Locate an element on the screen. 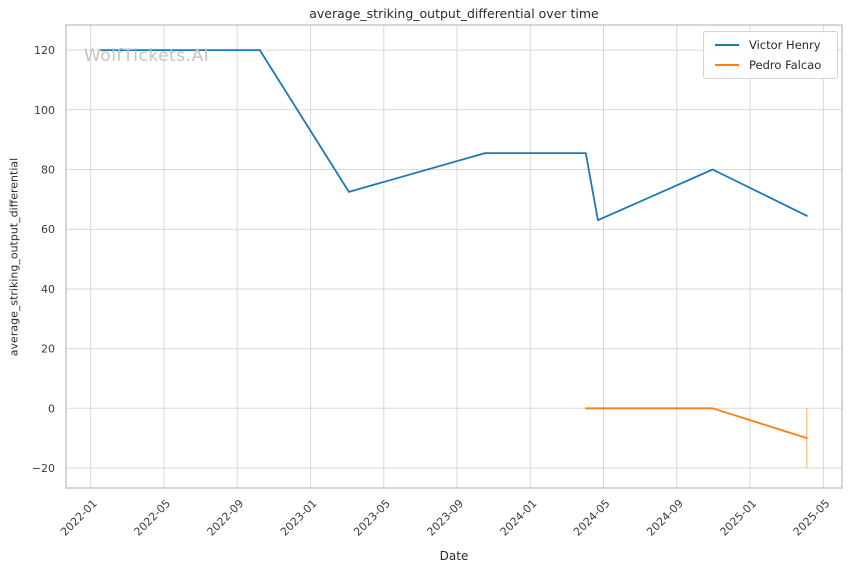 The image size is (854, 575). watermark: WolfTickets.AI is located at coordinates (147, 56).